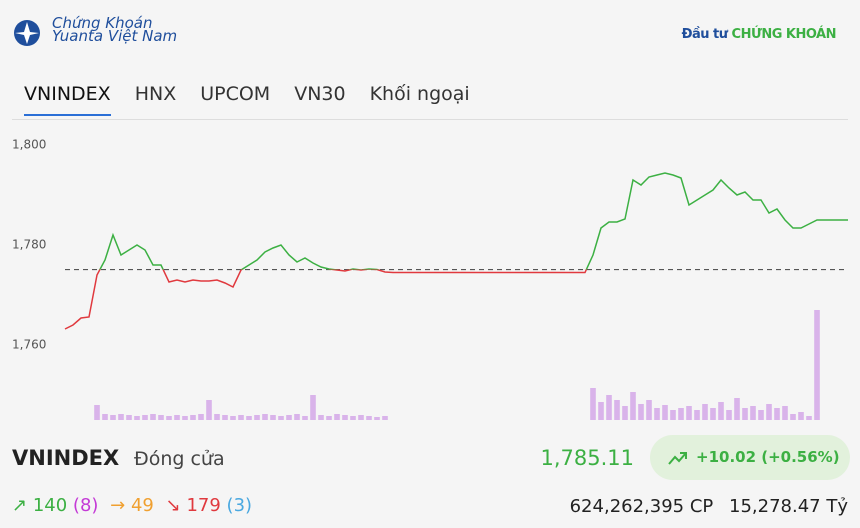 The height and width of the screenshot is (528, 860). Describe the element at coordinates (29, 145) in the screenshot. I see `y-tick-label: 1,800` at that location.